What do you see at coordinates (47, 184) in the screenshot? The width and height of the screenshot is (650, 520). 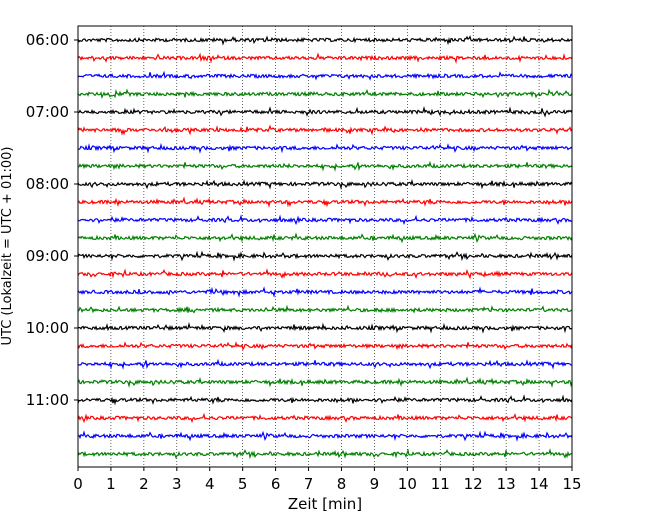 I see `y-tick-label: 08:00` at bounding box center [47, 184].